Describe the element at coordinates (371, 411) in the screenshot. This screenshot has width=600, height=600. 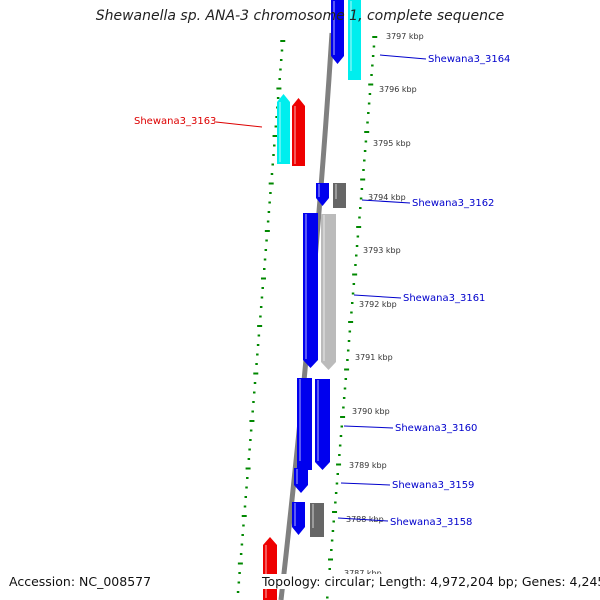
I see `kbp-label: 3790 kbp` at that location.